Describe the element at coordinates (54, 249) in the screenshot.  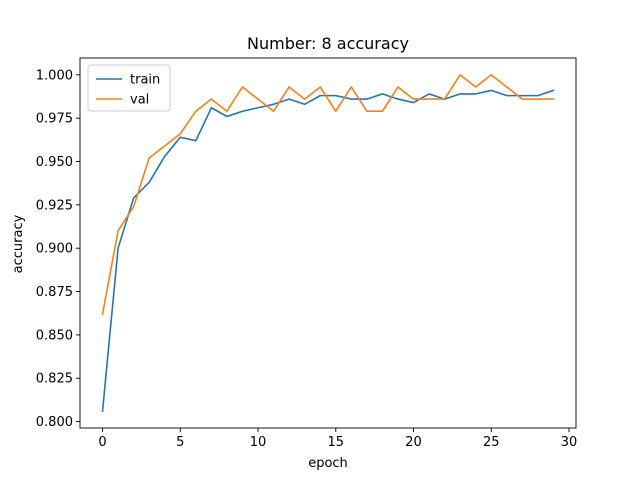
I see `y-tick-label: 0.900` at that location.